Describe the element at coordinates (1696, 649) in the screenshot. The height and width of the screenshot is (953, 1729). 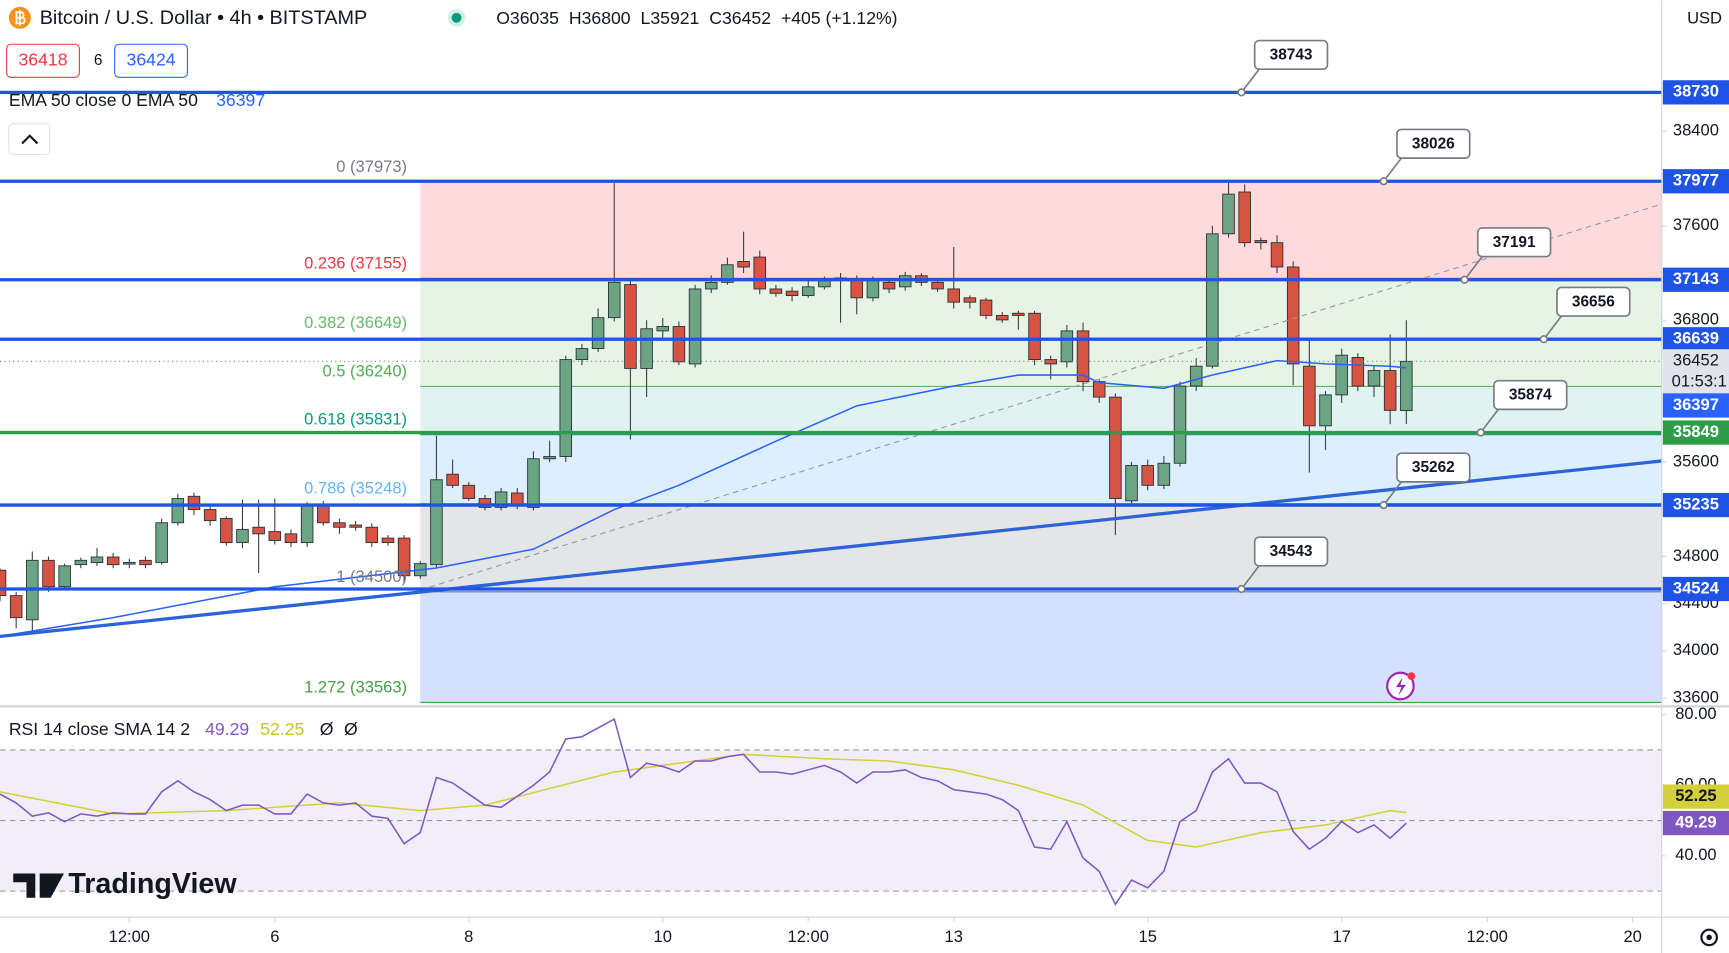
I see `y-tick-label: 34000` at that location.